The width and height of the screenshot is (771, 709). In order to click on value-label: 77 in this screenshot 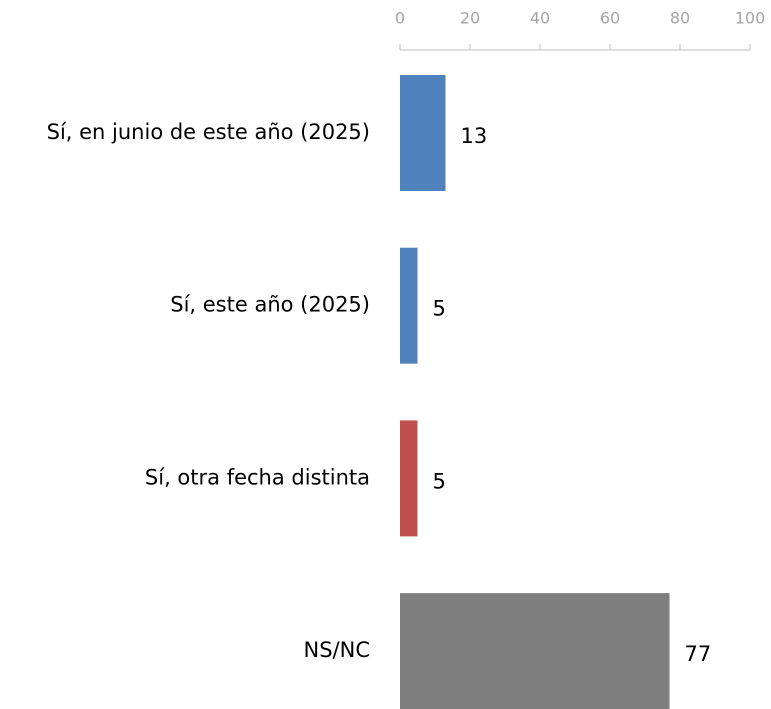, I will do `click(698, 654)`.